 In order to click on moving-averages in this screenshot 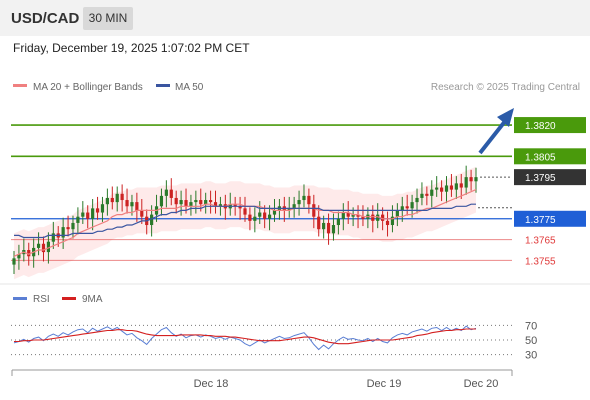, I will do `click(245, 223)`.